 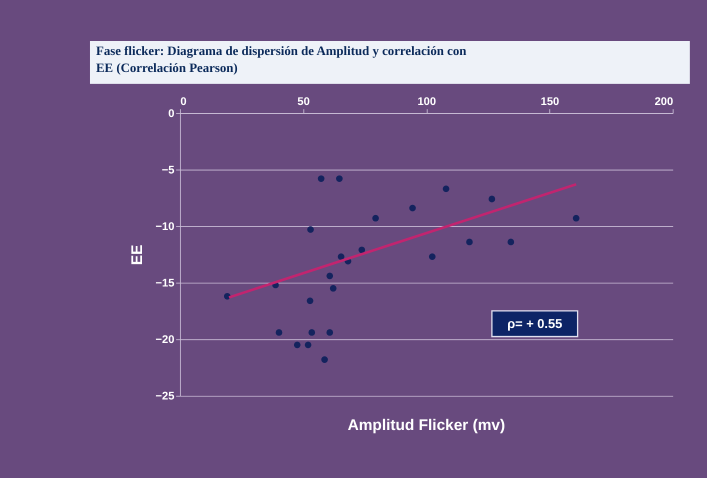 I want to click on x-tick-label: 150, so click(x=550, y=102).